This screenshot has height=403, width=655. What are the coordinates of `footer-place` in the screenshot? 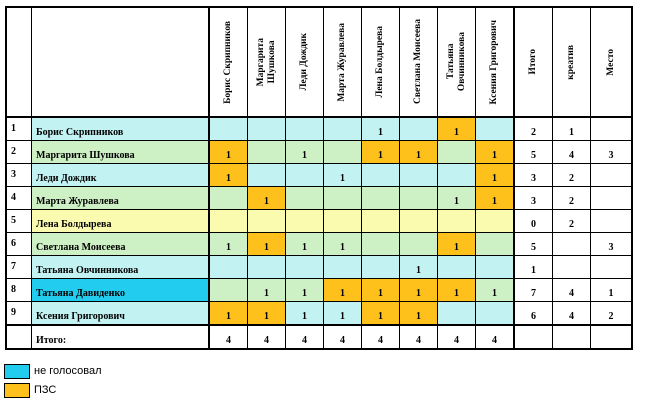 It's located at (611, 337).